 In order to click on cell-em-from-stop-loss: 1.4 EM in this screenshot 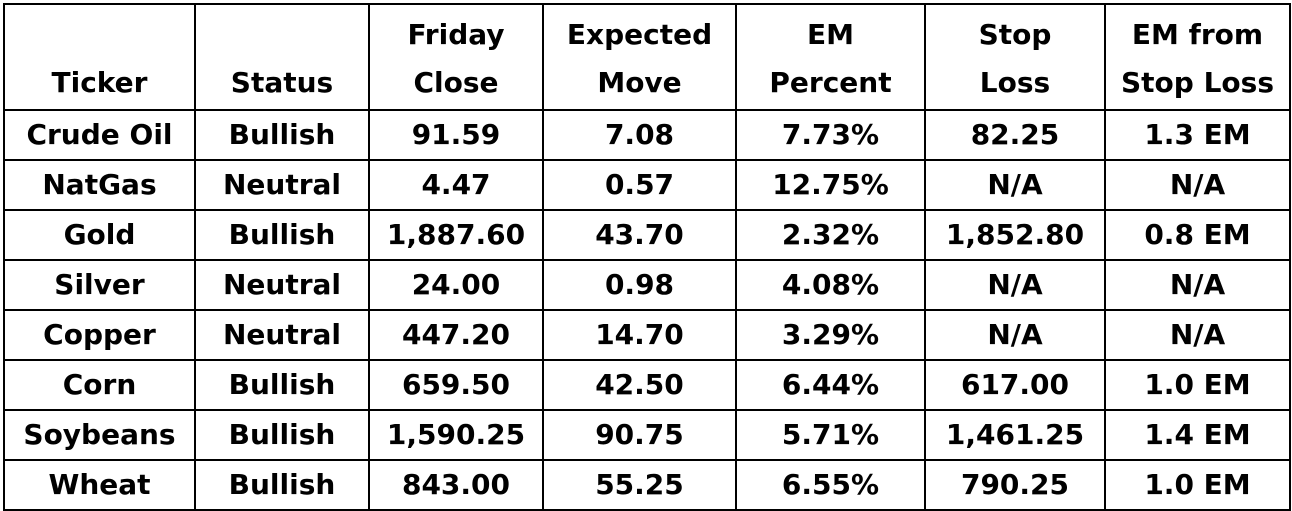, I will do `click(1197, 435)`.